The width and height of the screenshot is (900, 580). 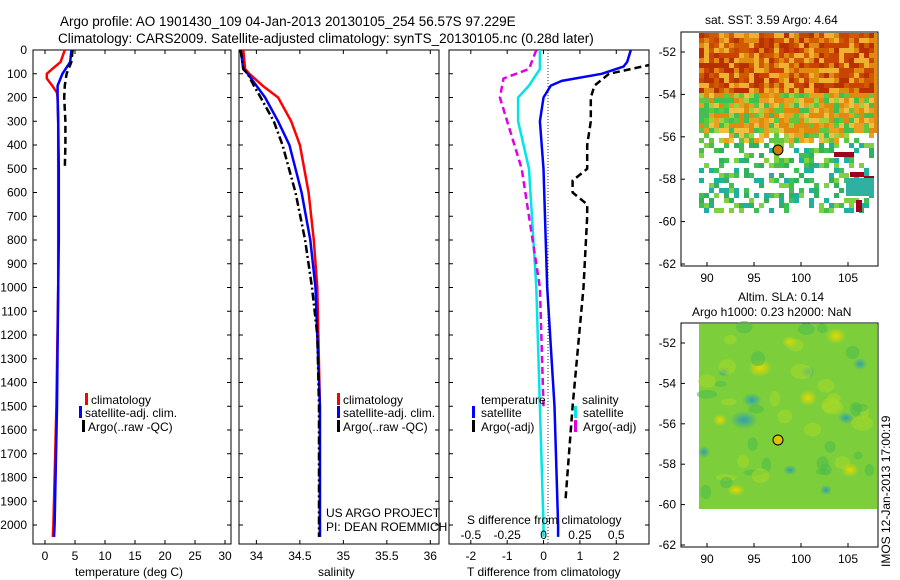 I want to click on lon-tick-label: 105, so click(x=848, y=278).